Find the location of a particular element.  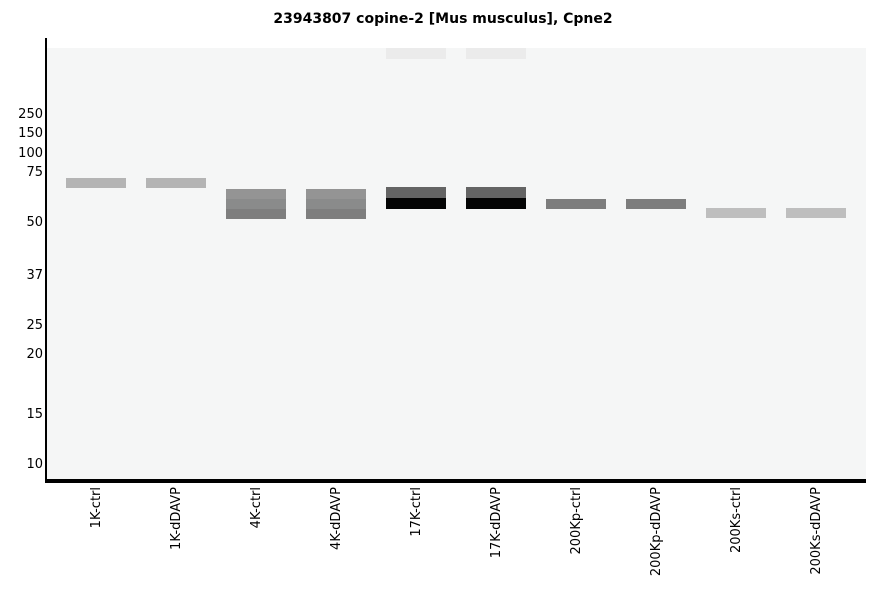

band-4K-ctrl-55kda is located at coordinates (256, 214).